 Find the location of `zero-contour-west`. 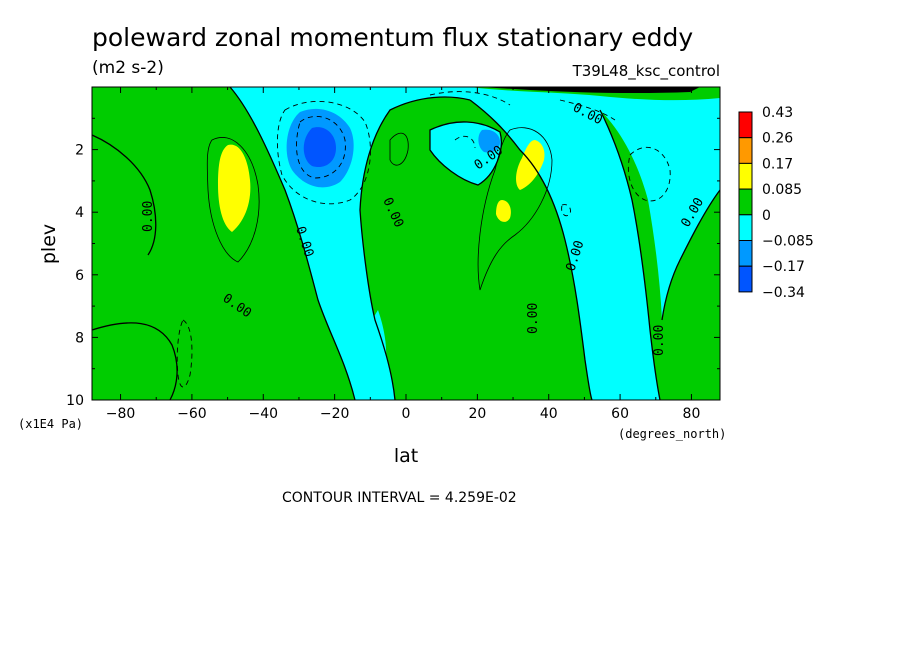

zero-contour-west is located at coordinates (292, 243).